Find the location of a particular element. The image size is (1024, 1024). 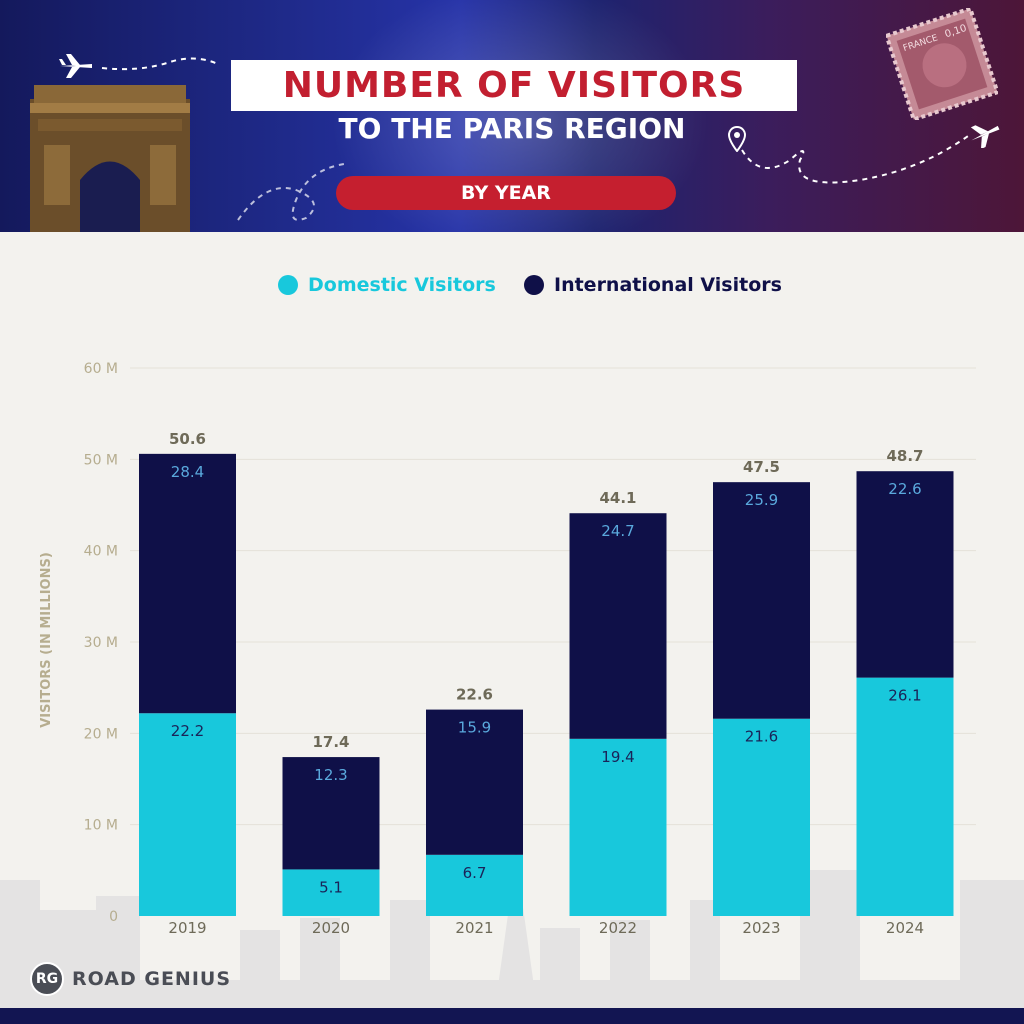

title-box: NUMBER OF VISITORS is located at coordinates (514, 85).